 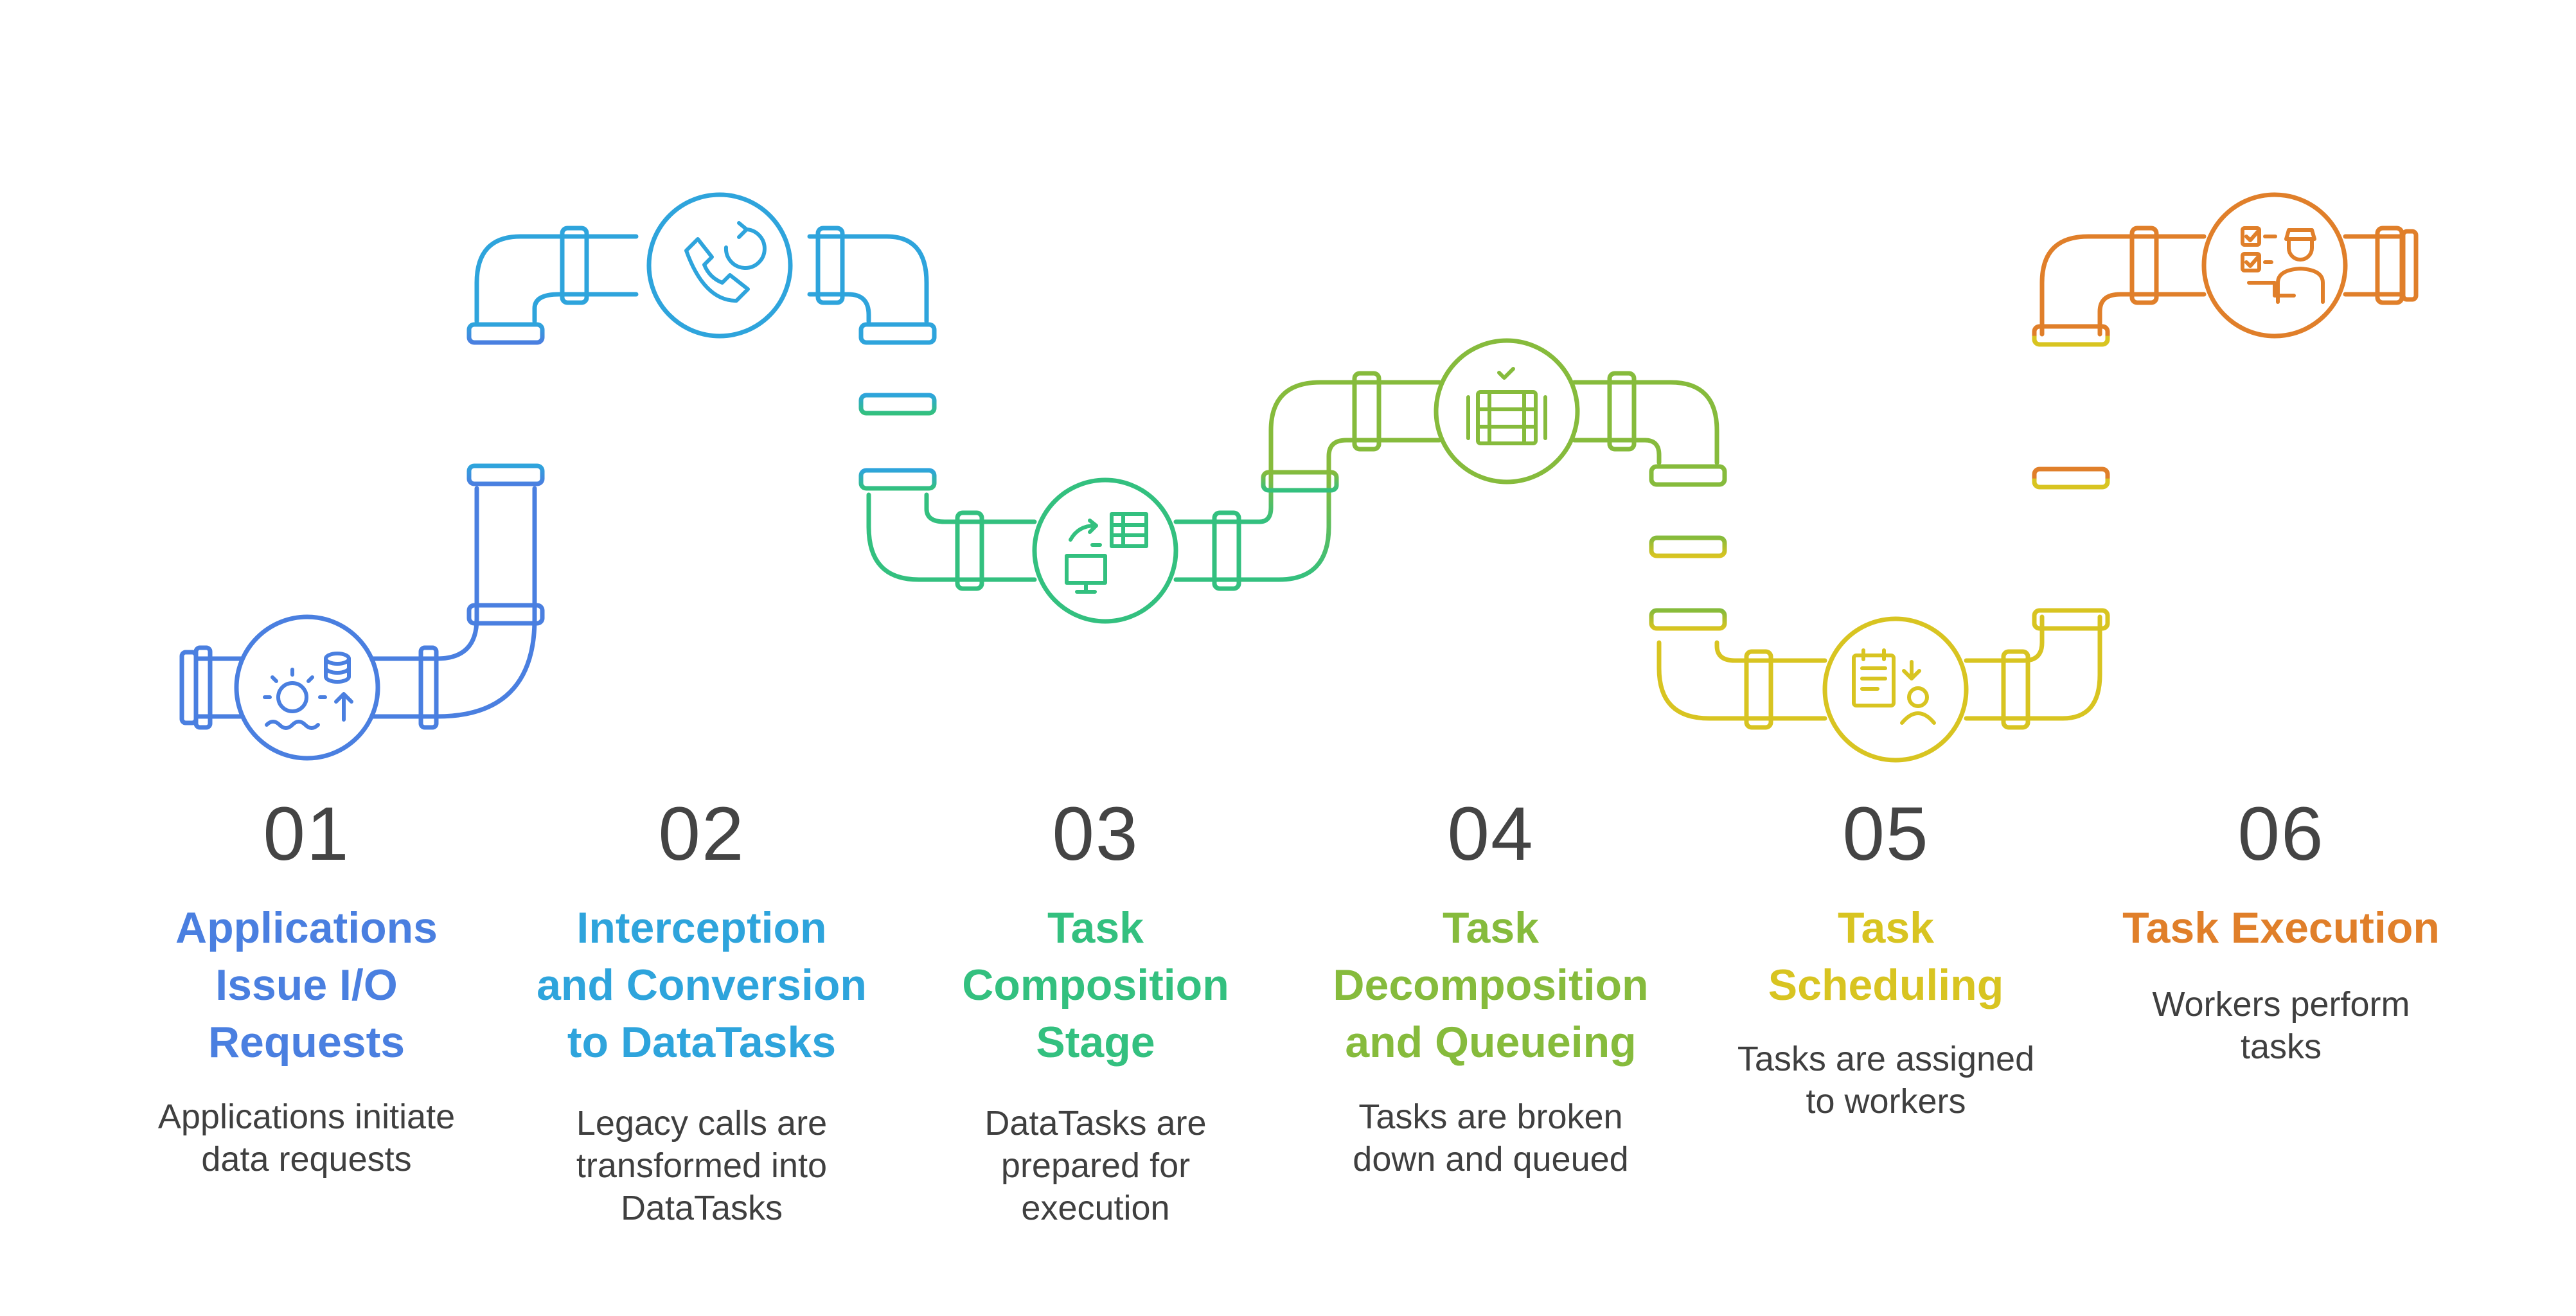 What do you see at coordinates (2283, 265) in the screenshot?
I see `worker-checklist-icon` at bounding box center [2283, 265].